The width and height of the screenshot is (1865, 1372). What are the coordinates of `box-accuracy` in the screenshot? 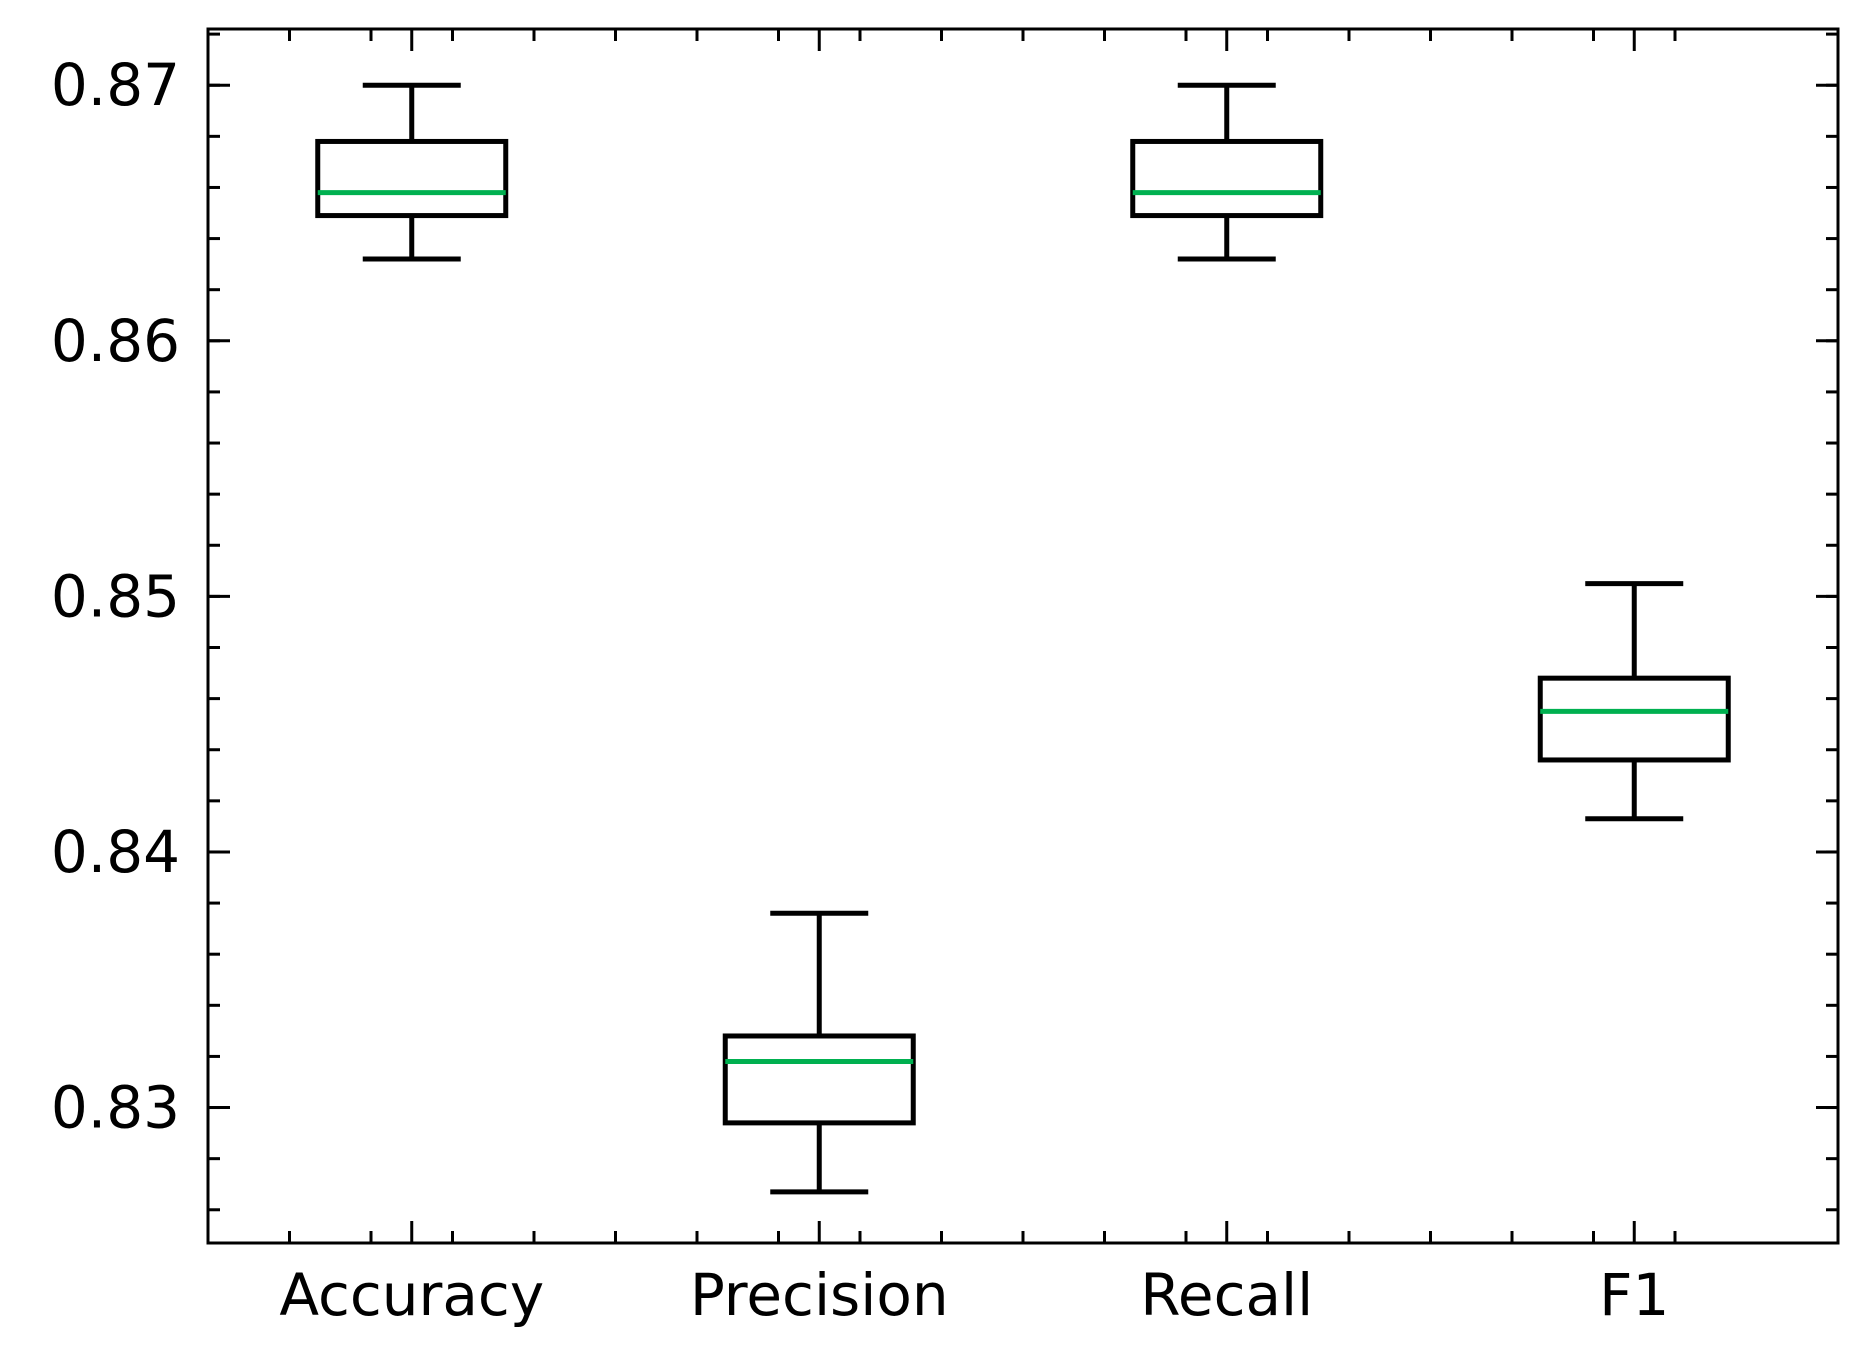 It's located at (412, 178).